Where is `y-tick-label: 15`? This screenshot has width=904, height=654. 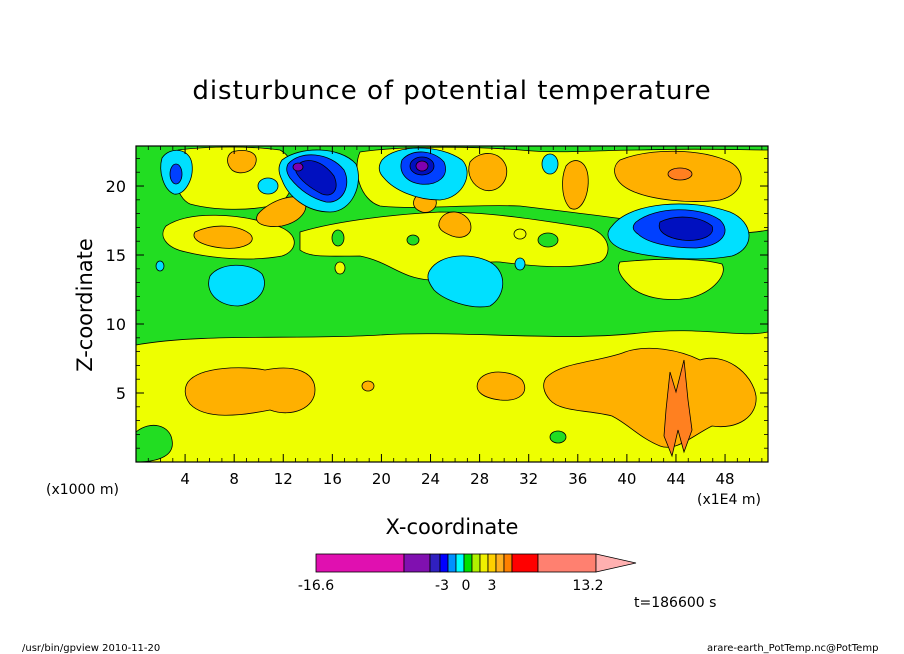
y-tick-label: 15 is located at coordinates (116, 255).